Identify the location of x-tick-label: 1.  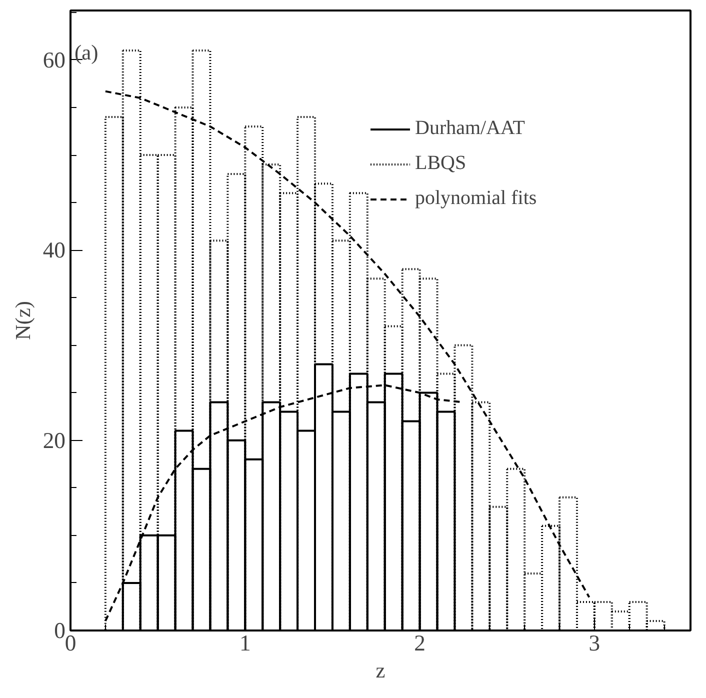
(245, 643).